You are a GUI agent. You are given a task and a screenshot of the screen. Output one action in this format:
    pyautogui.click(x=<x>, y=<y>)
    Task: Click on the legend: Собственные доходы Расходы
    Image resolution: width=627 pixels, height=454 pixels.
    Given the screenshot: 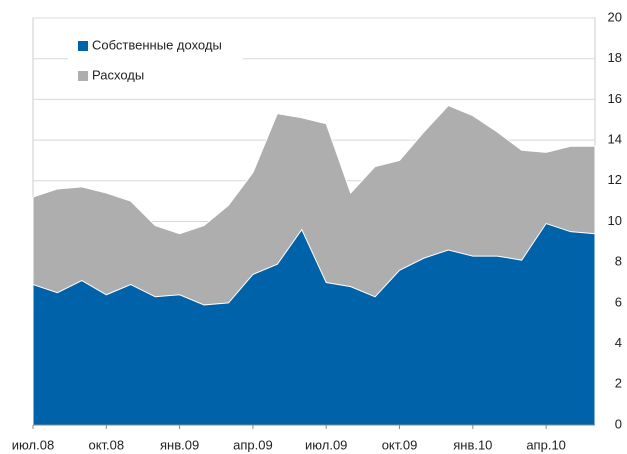 What is the action you would take?
    pyautogui.click(x=155, y=61)
    